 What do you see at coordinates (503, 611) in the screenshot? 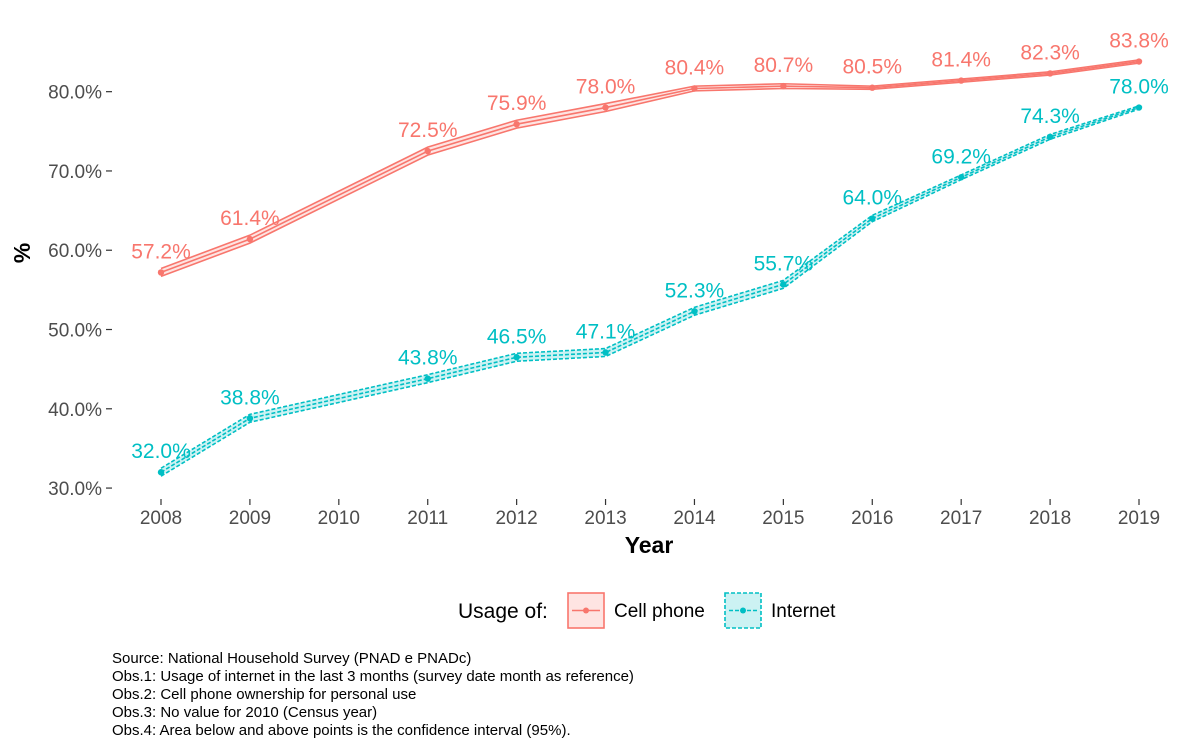
I see `legend-title: Usage of:` at bounding box center [503, 611].